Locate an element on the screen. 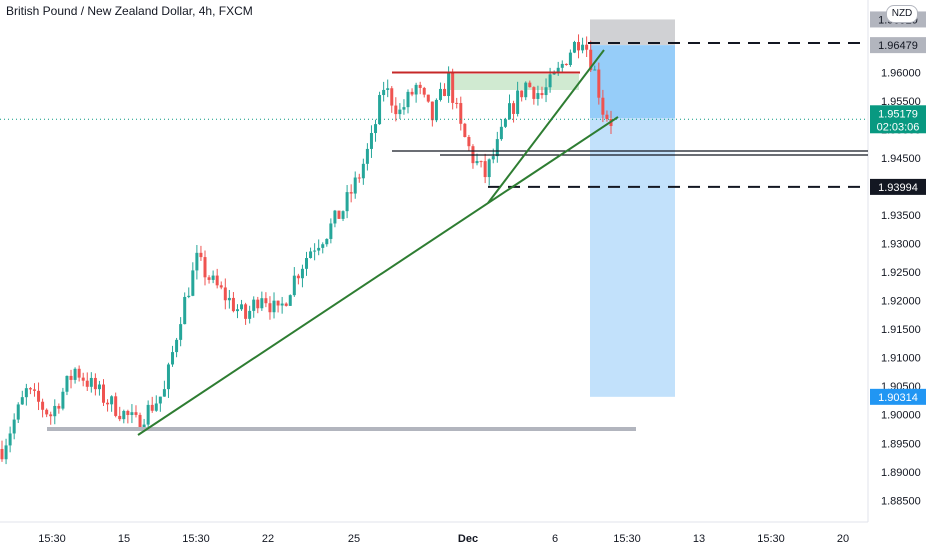  price-tag-bg is located at coordinates (898, 186).